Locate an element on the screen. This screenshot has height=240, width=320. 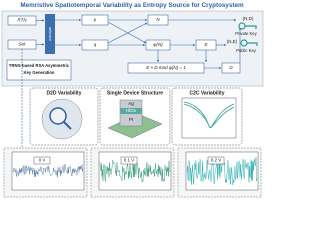
layer-label: HfOx is located at coordinates (131, 110).